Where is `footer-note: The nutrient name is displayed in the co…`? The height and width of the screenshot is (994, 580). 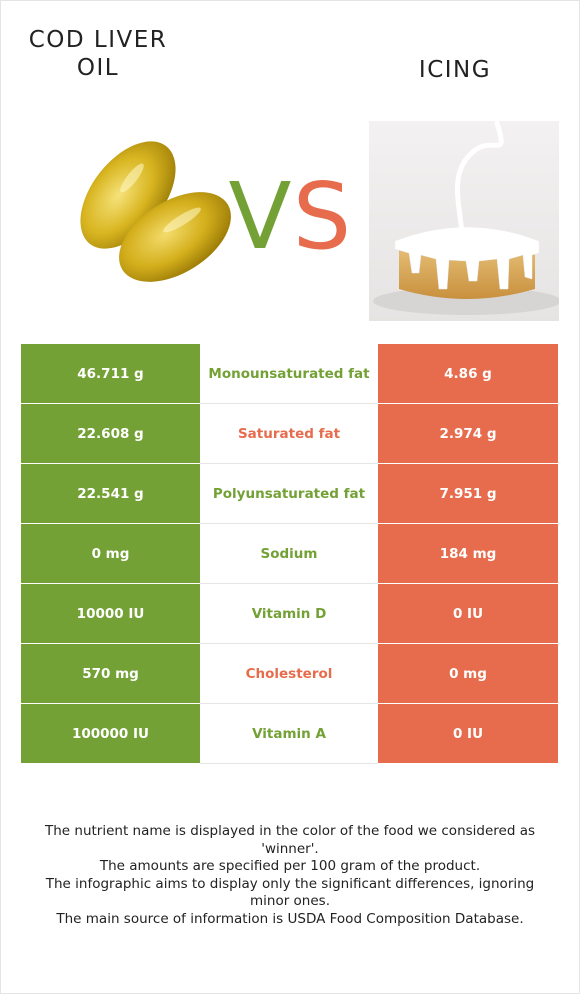 footer-note: The nutrient name is displayed in the co… is located at coordinates (290, 840).